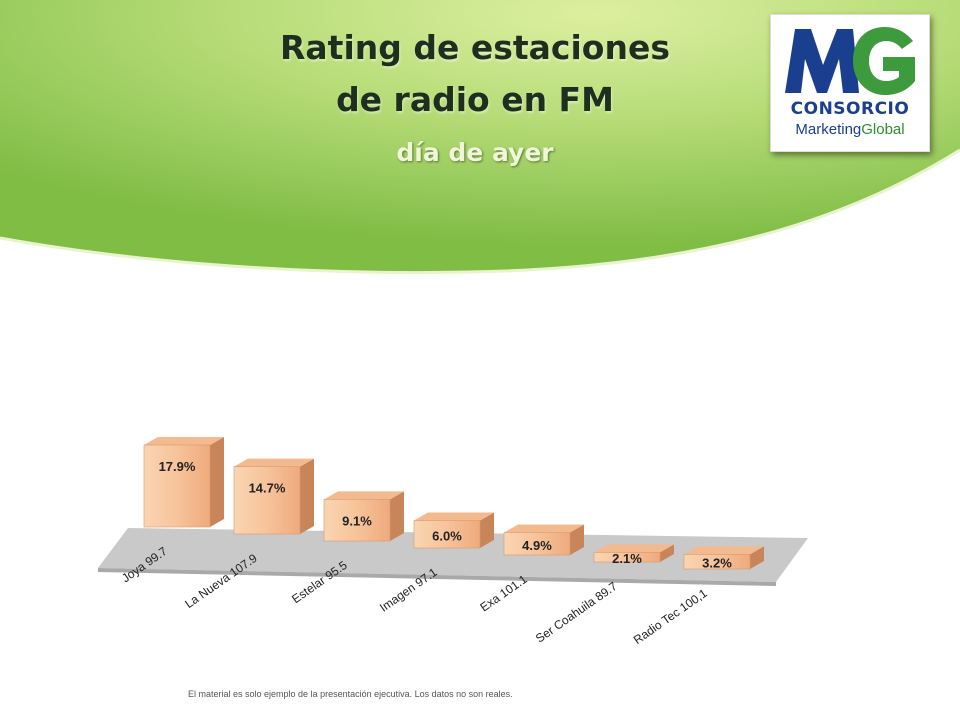  I want to click on bar-group: 17.9% 14.7% 9.1% 6.0% 4.9% 2.1% 3.2%, so click(453, 504).